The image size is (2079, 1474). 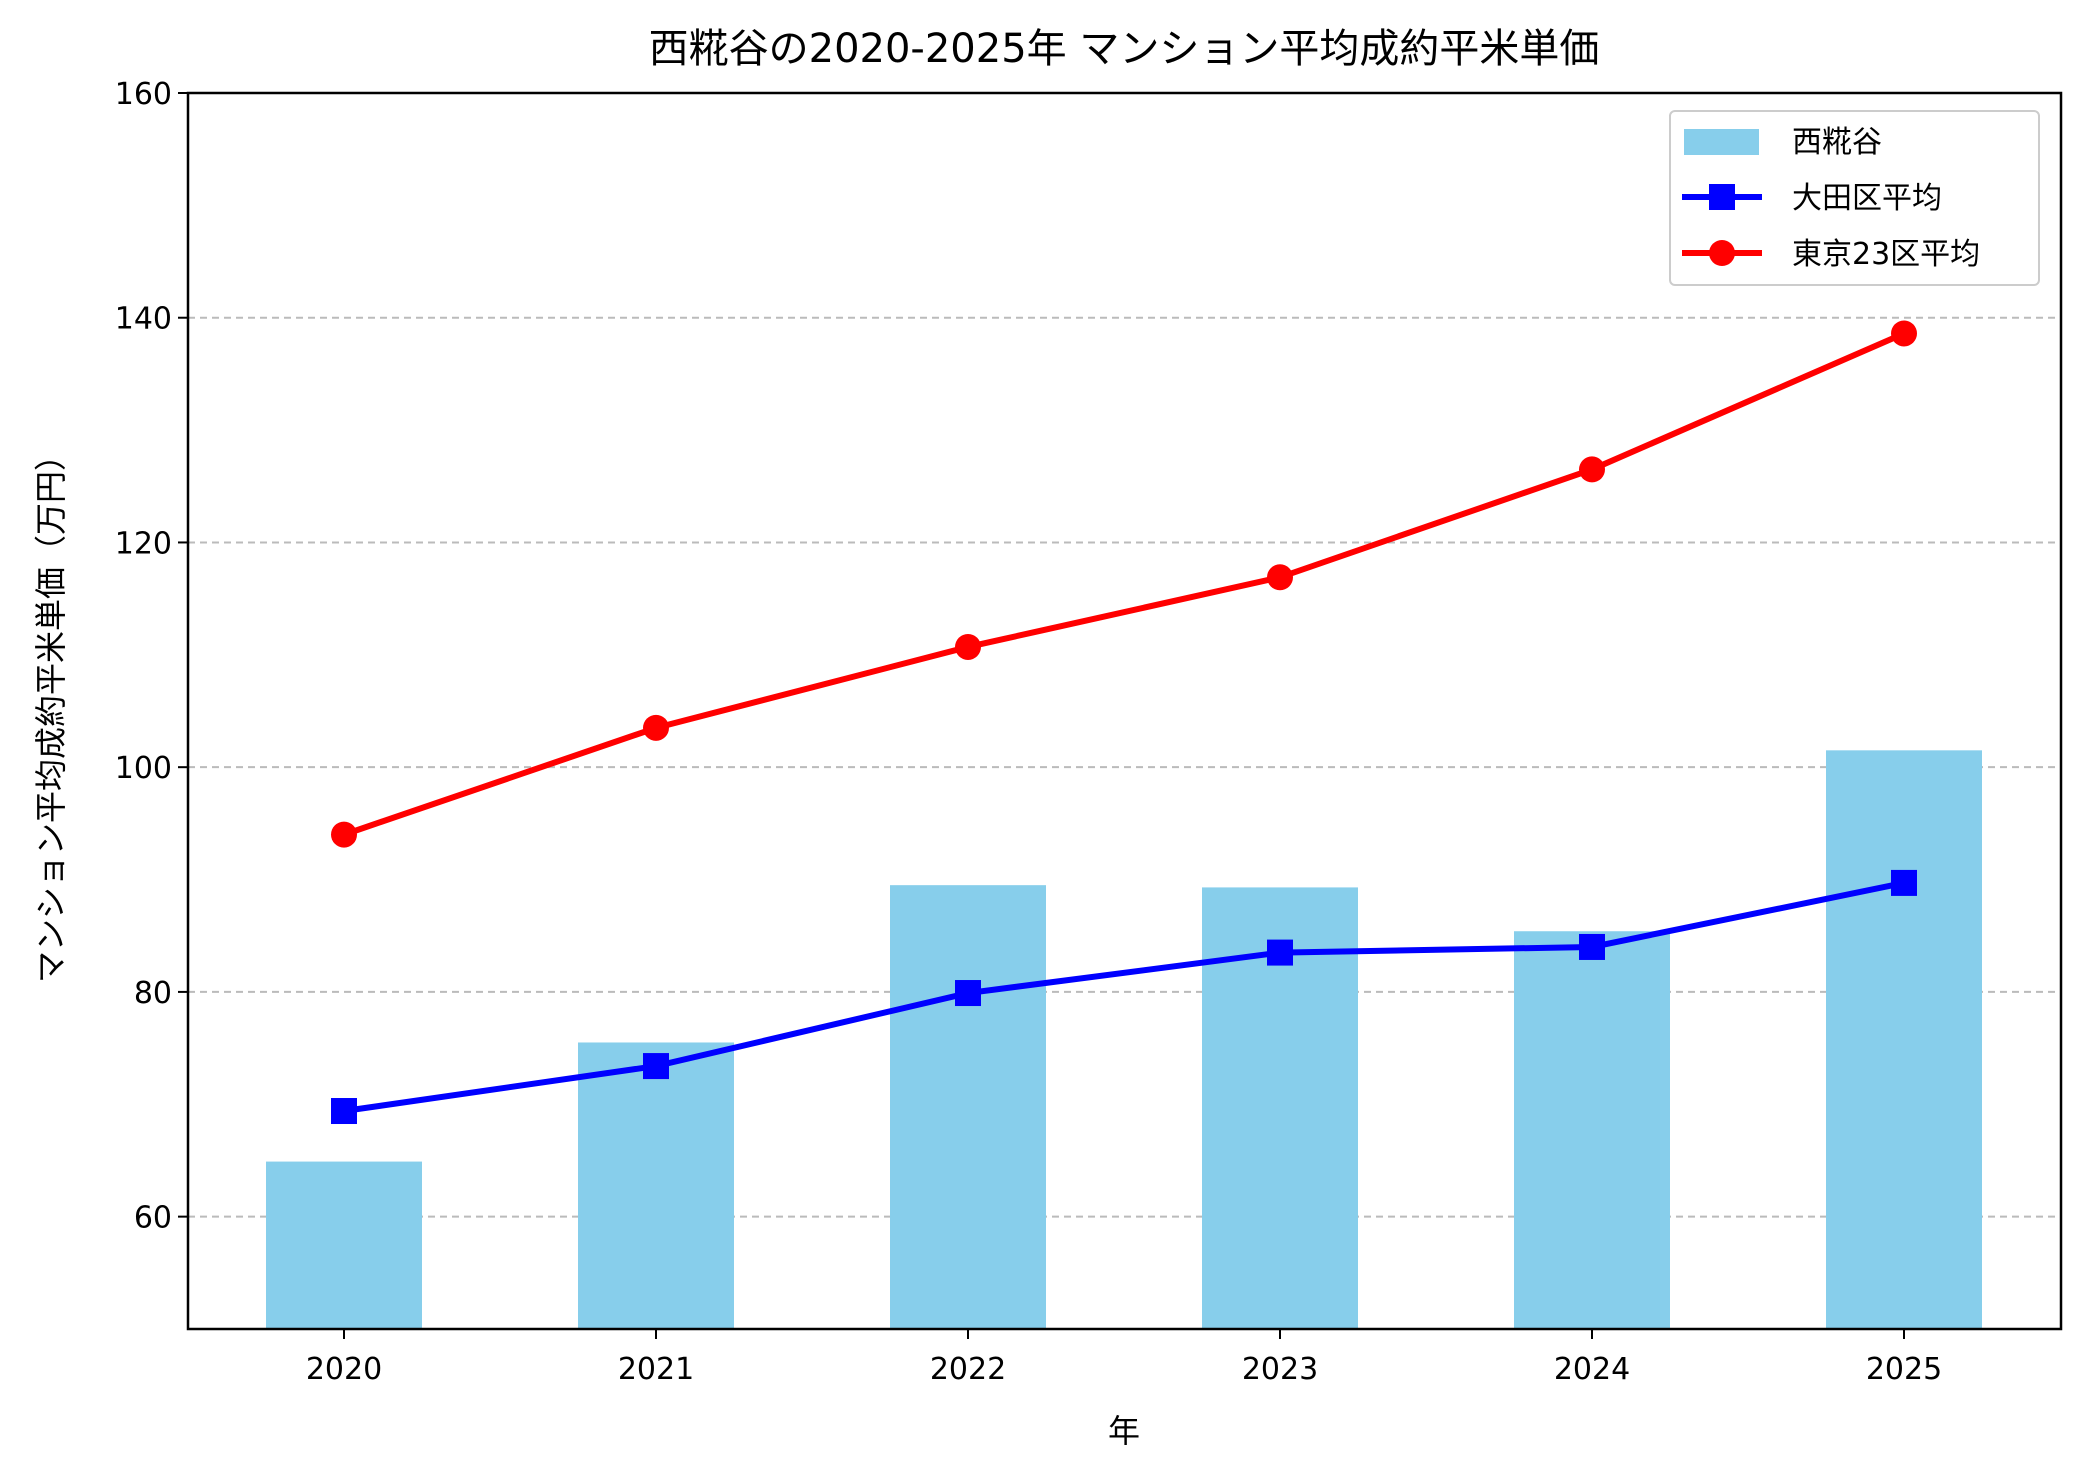 I want to click on legend-box, so click(x=1854, y=198).